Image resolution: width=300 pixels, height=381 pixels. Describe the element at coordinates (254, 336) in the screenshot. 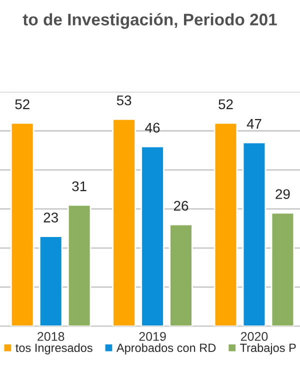

I see `x-tick-label: 2020` at that location.